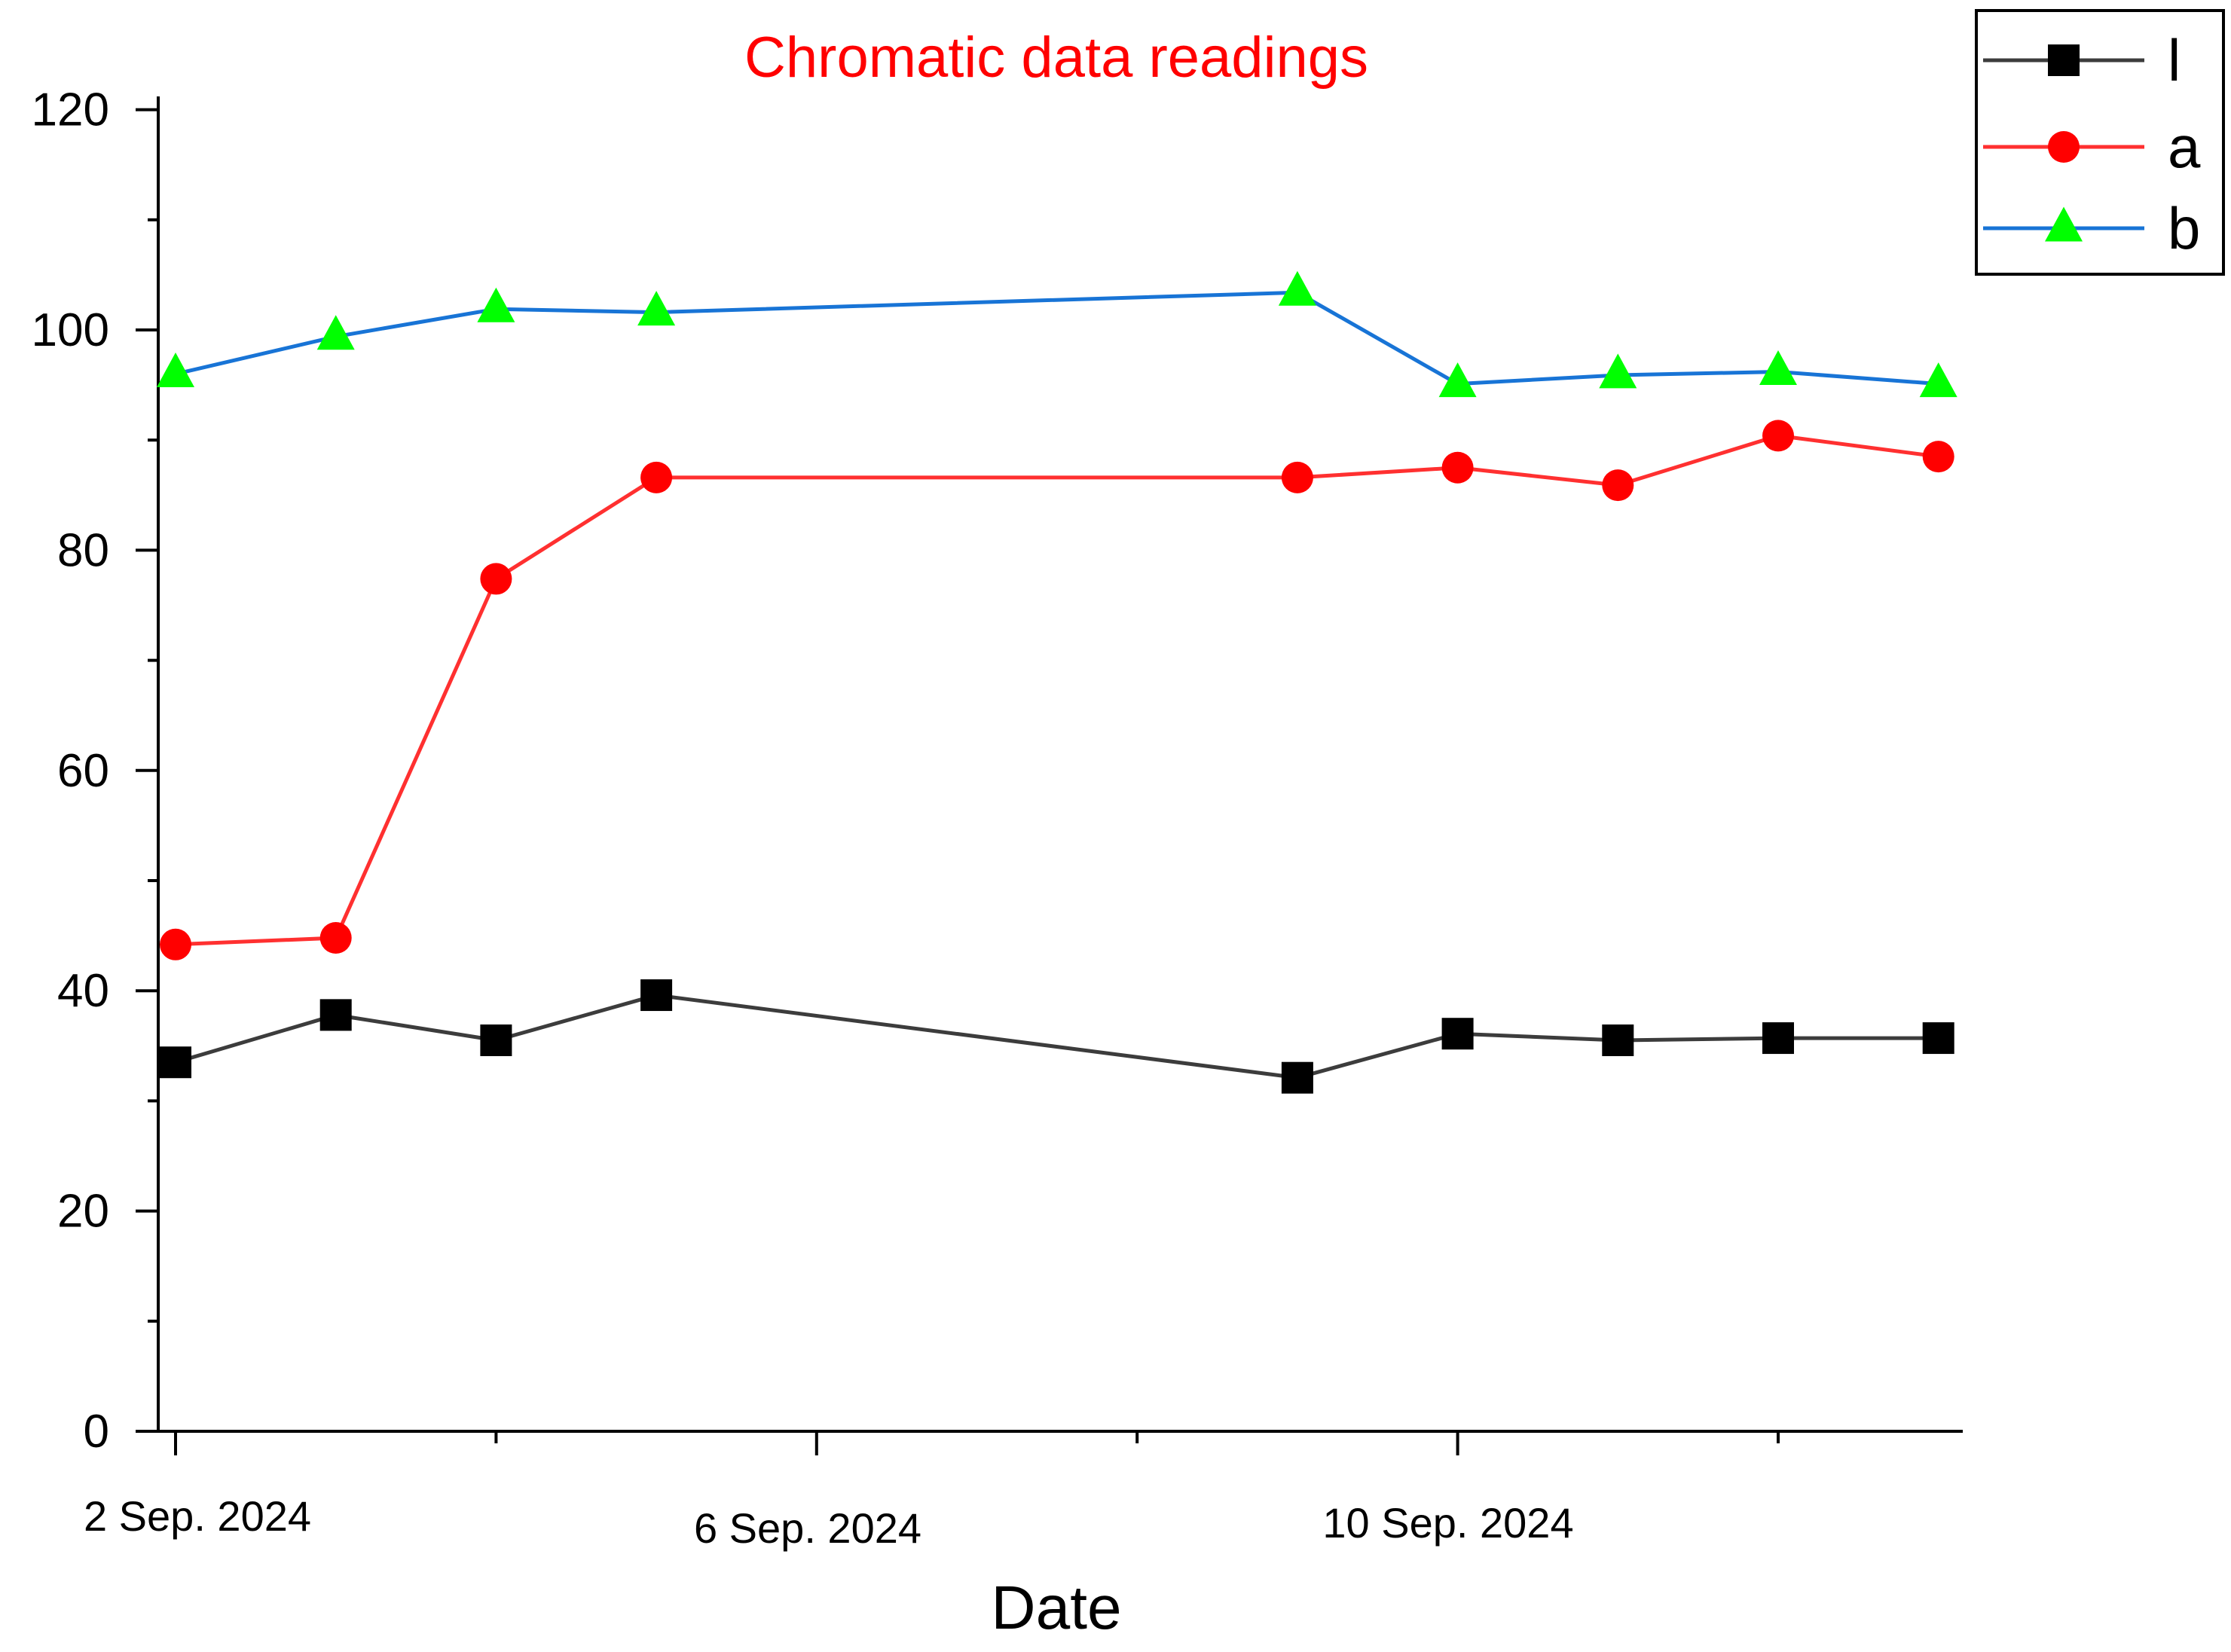 The image size is (2231, 1652). Describe the element at coordinates (96, 1432) in the screenshot. I see `y-tick-label: 0` at that location.